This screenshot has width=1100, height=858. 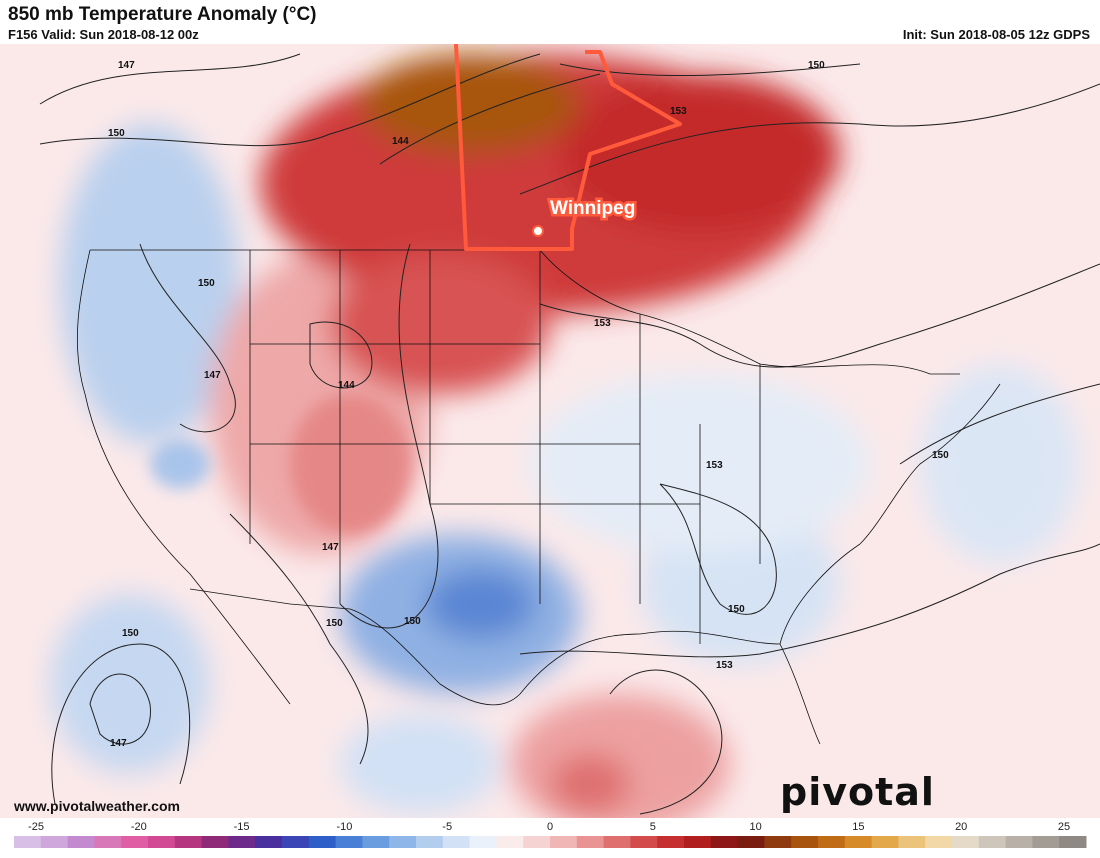 What do you see at coordinates (755, 827) in the screenshot?
I see `colorbar-tick-label: 10` at bounding box center [755, 827].